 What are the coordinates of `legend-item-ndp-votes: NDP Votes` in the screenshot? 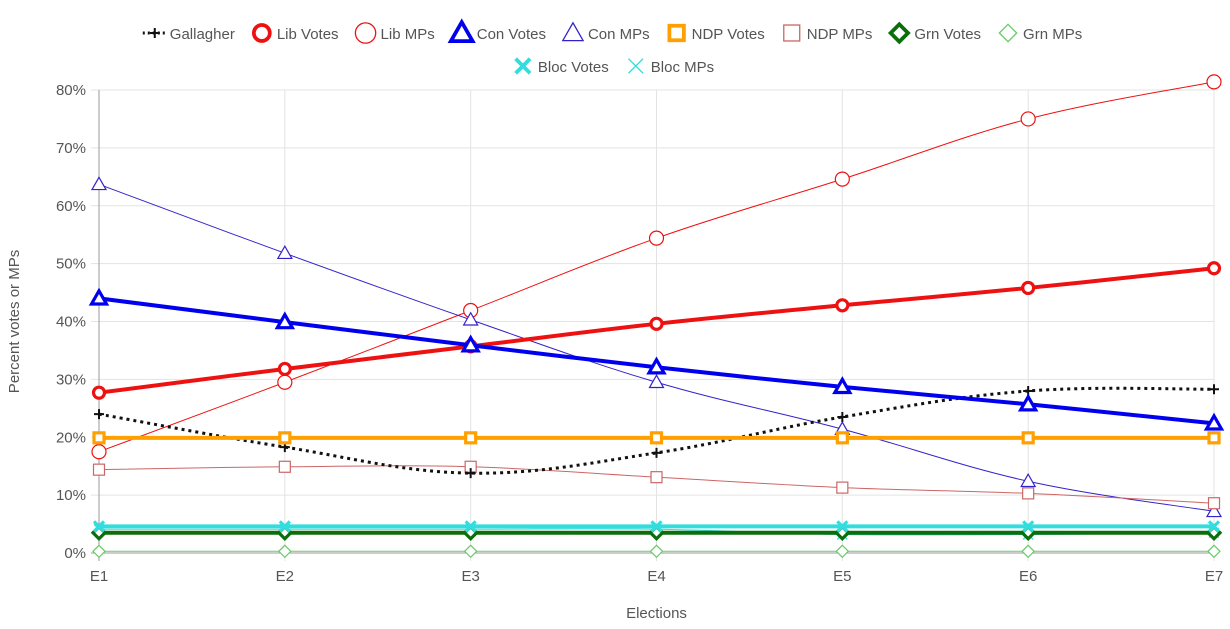 It's located at (716, 33).